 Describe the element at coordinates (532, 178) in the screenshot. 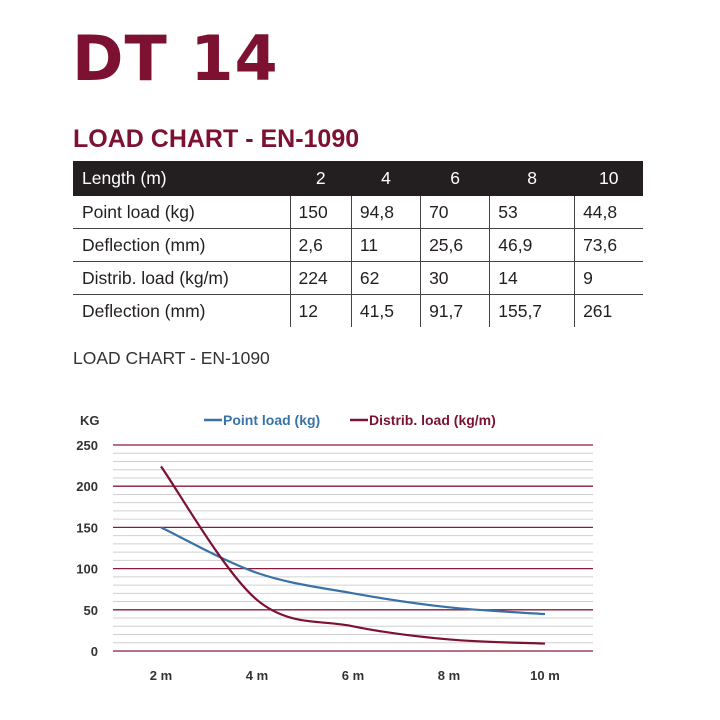

I see `header-length: 8` at that location.